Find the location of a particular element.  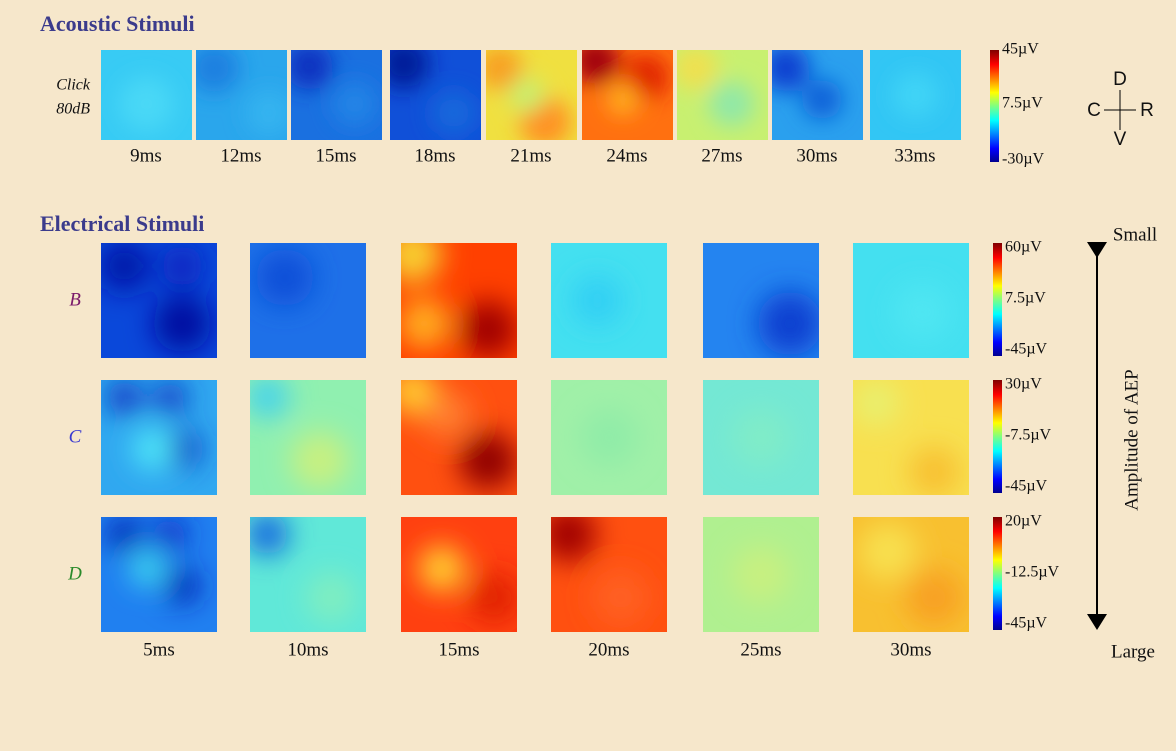

row-label: C is located at coordinates (75, 436).